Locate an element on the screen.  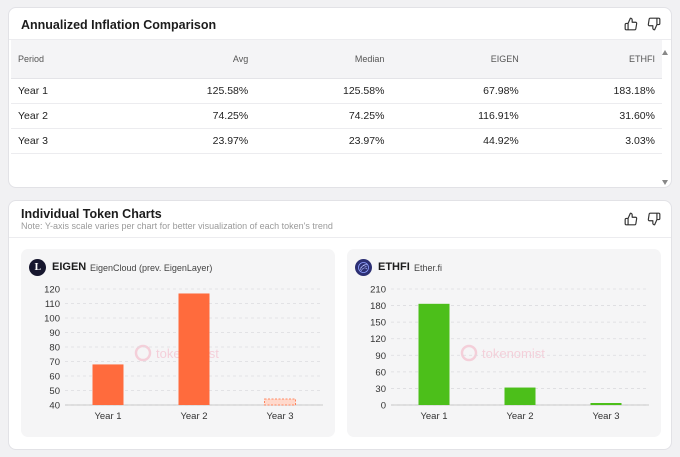
ethfi-token-symbol: ETHFI is located at coordinates (394, 267).